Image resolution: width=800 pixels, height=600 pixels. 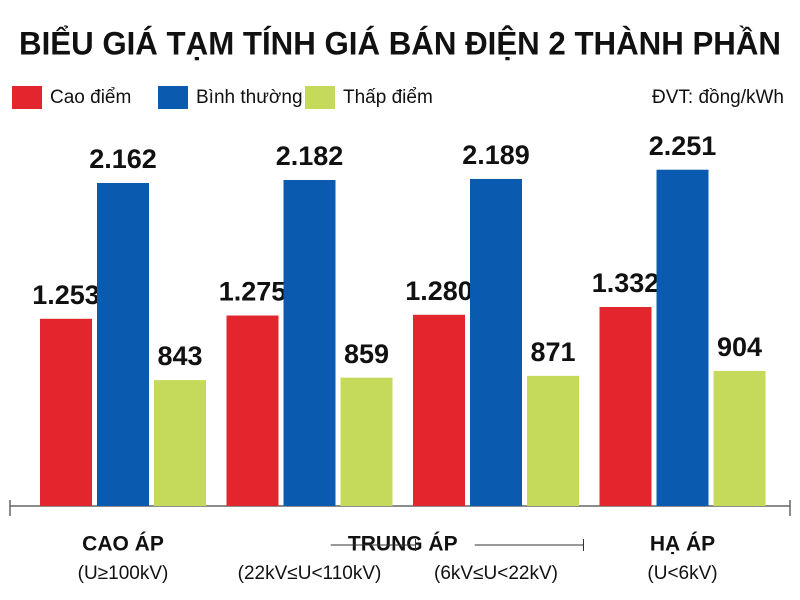 I want to click on value-label: 1.280, so click(x=439, y=291).